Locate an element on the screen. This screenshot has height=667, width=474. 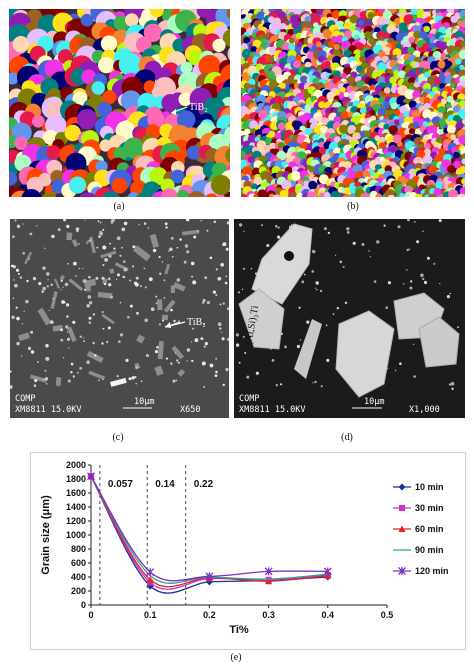
x-tick-label: 0.5 is located at coordinates (387, 615).